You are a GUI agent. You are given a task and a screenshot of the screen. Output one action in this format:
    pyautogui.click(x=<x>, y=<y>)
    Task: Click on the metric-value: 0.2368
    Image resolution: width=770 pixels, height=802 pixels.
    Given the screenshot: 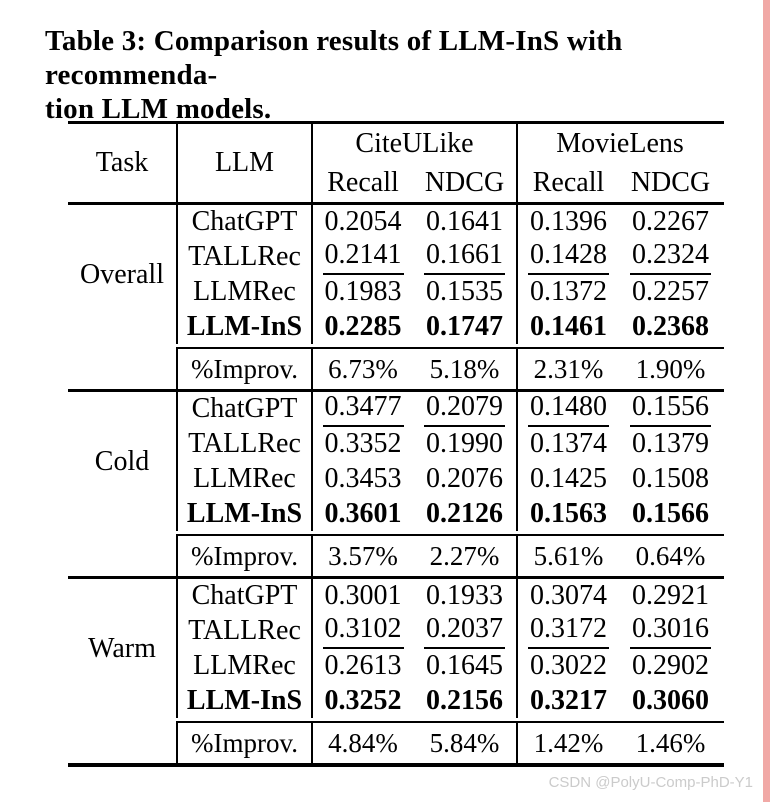 What is the action you would take?
    pyautogui.click(x=670, y=326)
    